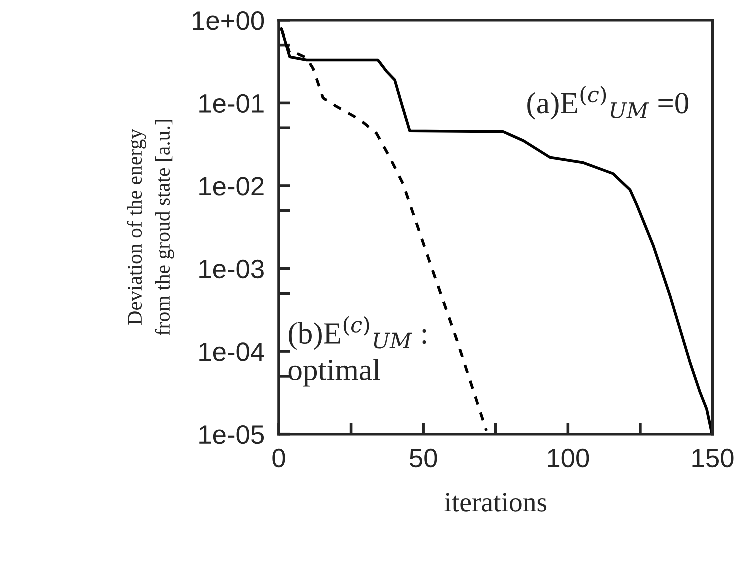 The height and width of the screenshot is (583, 744). Describe the element at coordinates (713, 458) in the screenshot. I see `x-tick-label: 150` at that location.